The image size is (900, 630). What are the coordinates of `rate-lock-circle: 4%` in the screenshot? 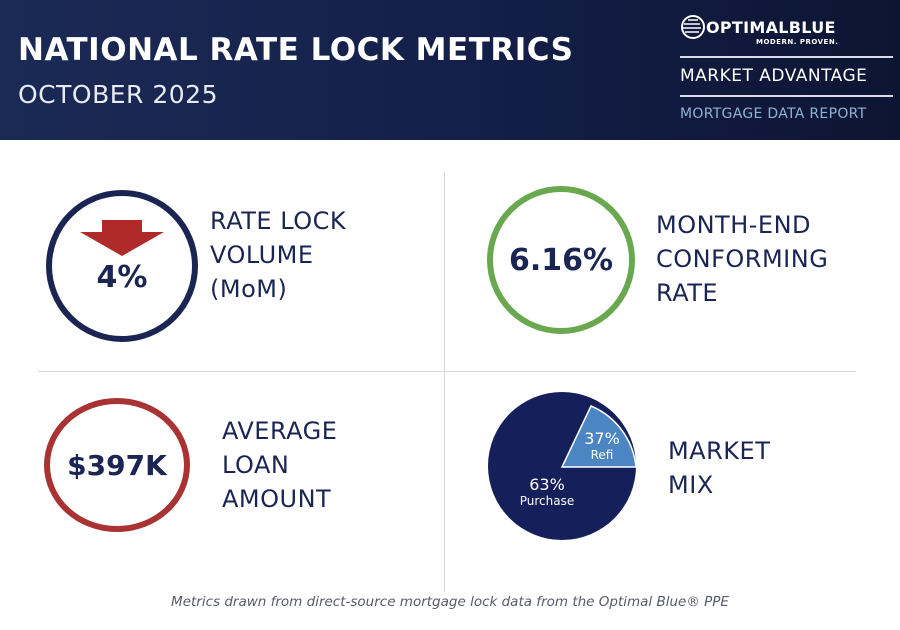 It's located at (122, 266).